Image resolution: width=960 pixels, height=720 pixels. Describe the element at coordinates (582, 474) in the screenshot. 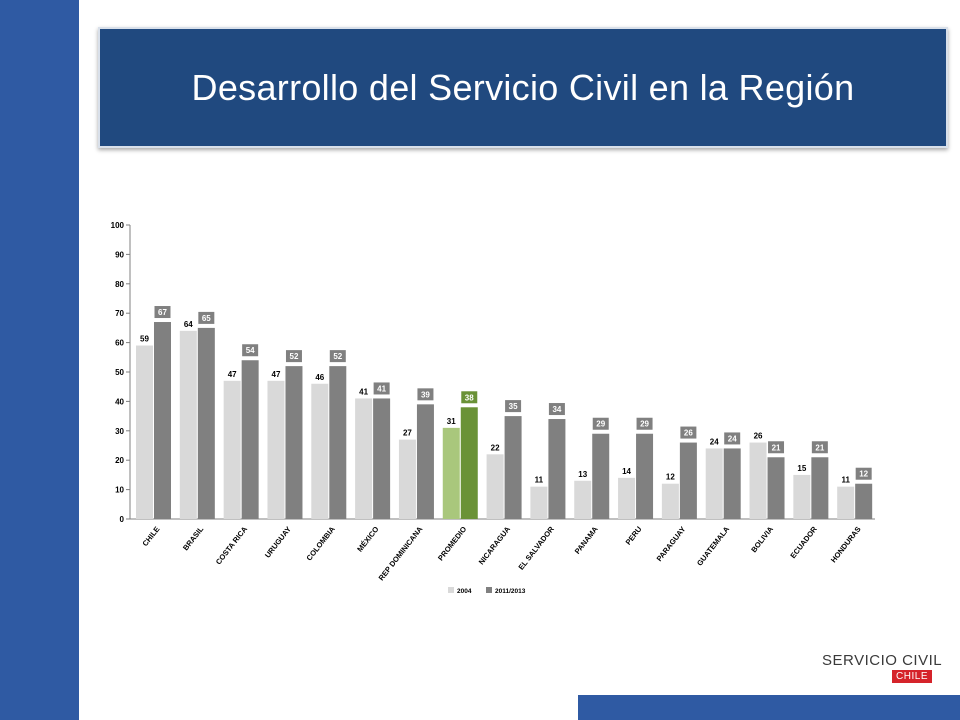

I see `data-label-2004: 13` at that location.